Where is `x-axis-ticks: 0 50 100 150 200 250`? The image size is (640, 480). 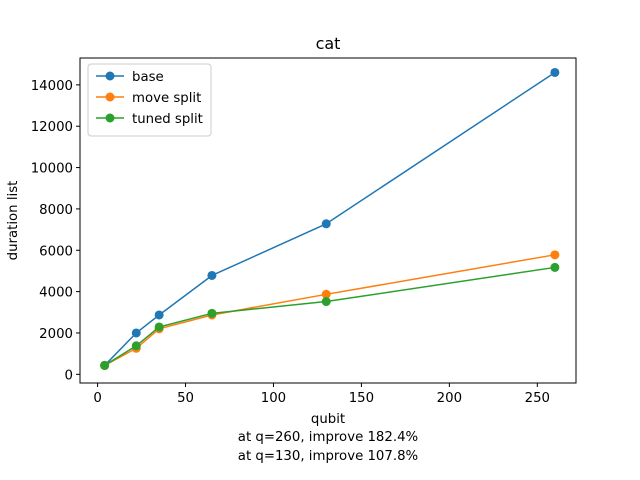 x-axis-ticks: 0 50 100 150 200 250 is located at coordinates (321, 394).